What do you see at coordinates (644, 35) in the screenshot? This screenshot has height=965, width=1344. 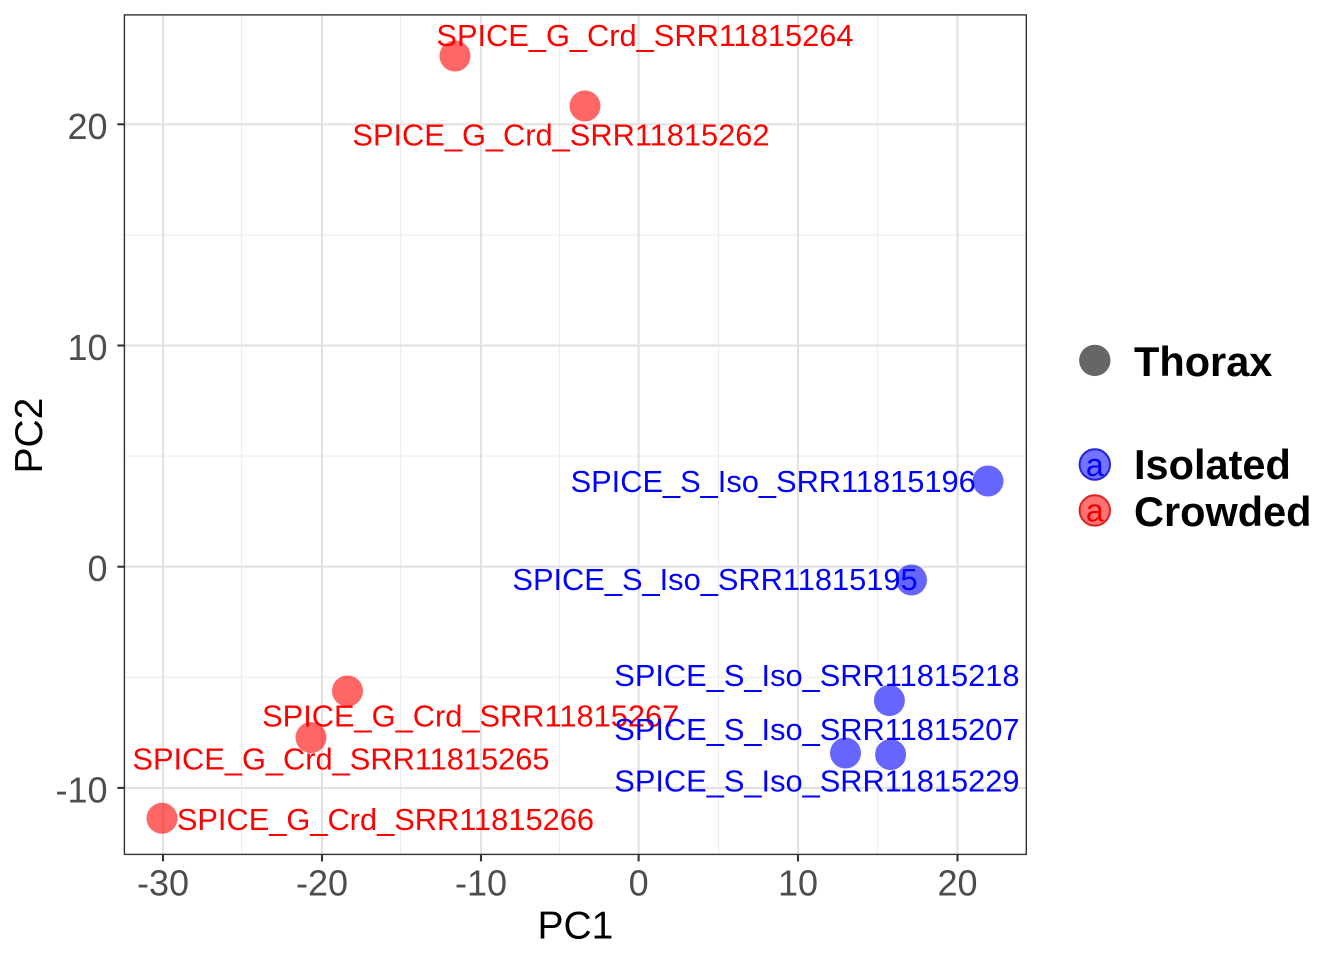 I see `svg-text: SPICE_G_Crd_SRR11815264` at bounding box center [644, 35].